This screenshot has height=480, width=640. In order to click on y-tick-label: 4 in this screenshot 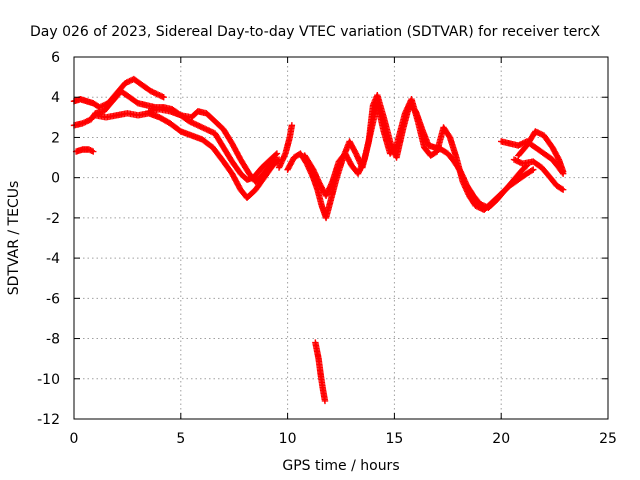, I will do `click(55, 98)`.